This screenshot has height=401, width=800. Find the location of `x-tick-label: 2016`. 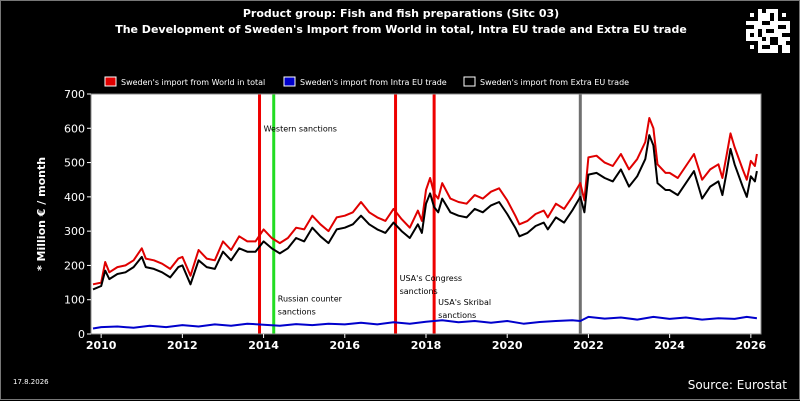

x-tick-label: 2016 is located at coordinates (344, 345).